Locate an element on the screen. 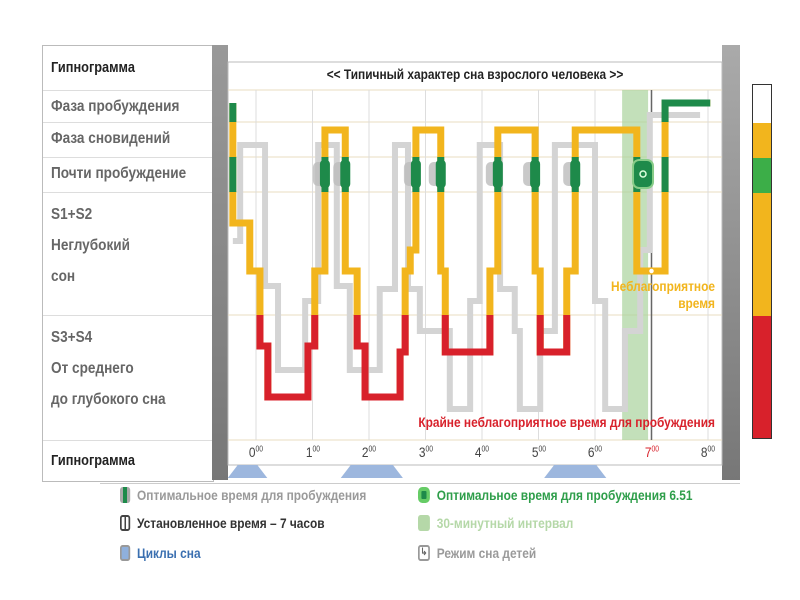 The image size is (800, 600). tick-hour: 5 is located at coordinates (535, 452).